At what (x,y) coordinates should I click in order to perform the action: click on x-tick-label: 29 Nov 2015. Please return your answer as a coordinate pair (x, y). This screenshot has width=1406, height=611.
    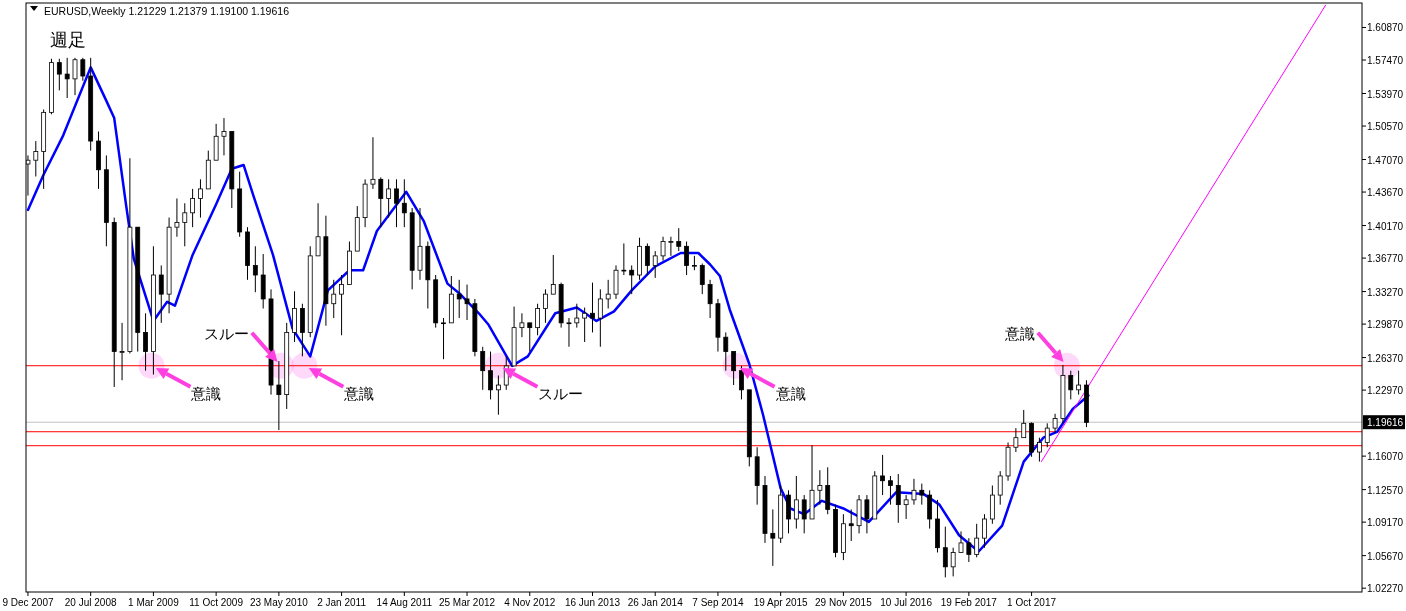
    Looking at the image, I should click on (844, 602).